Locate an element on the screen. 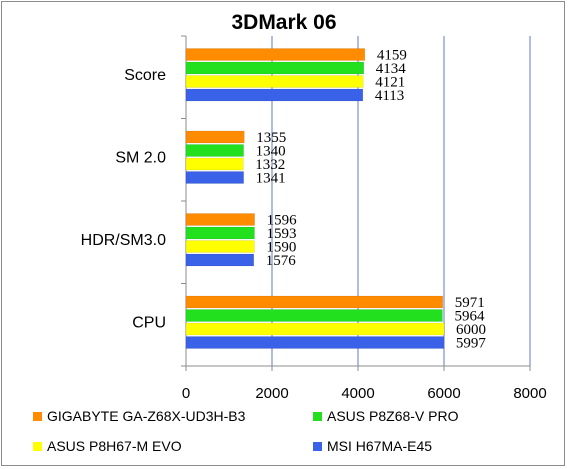 Image resolution: width=568 pixels, height=469 pixels. category-label: CPU is located at coordinates (149, 323).